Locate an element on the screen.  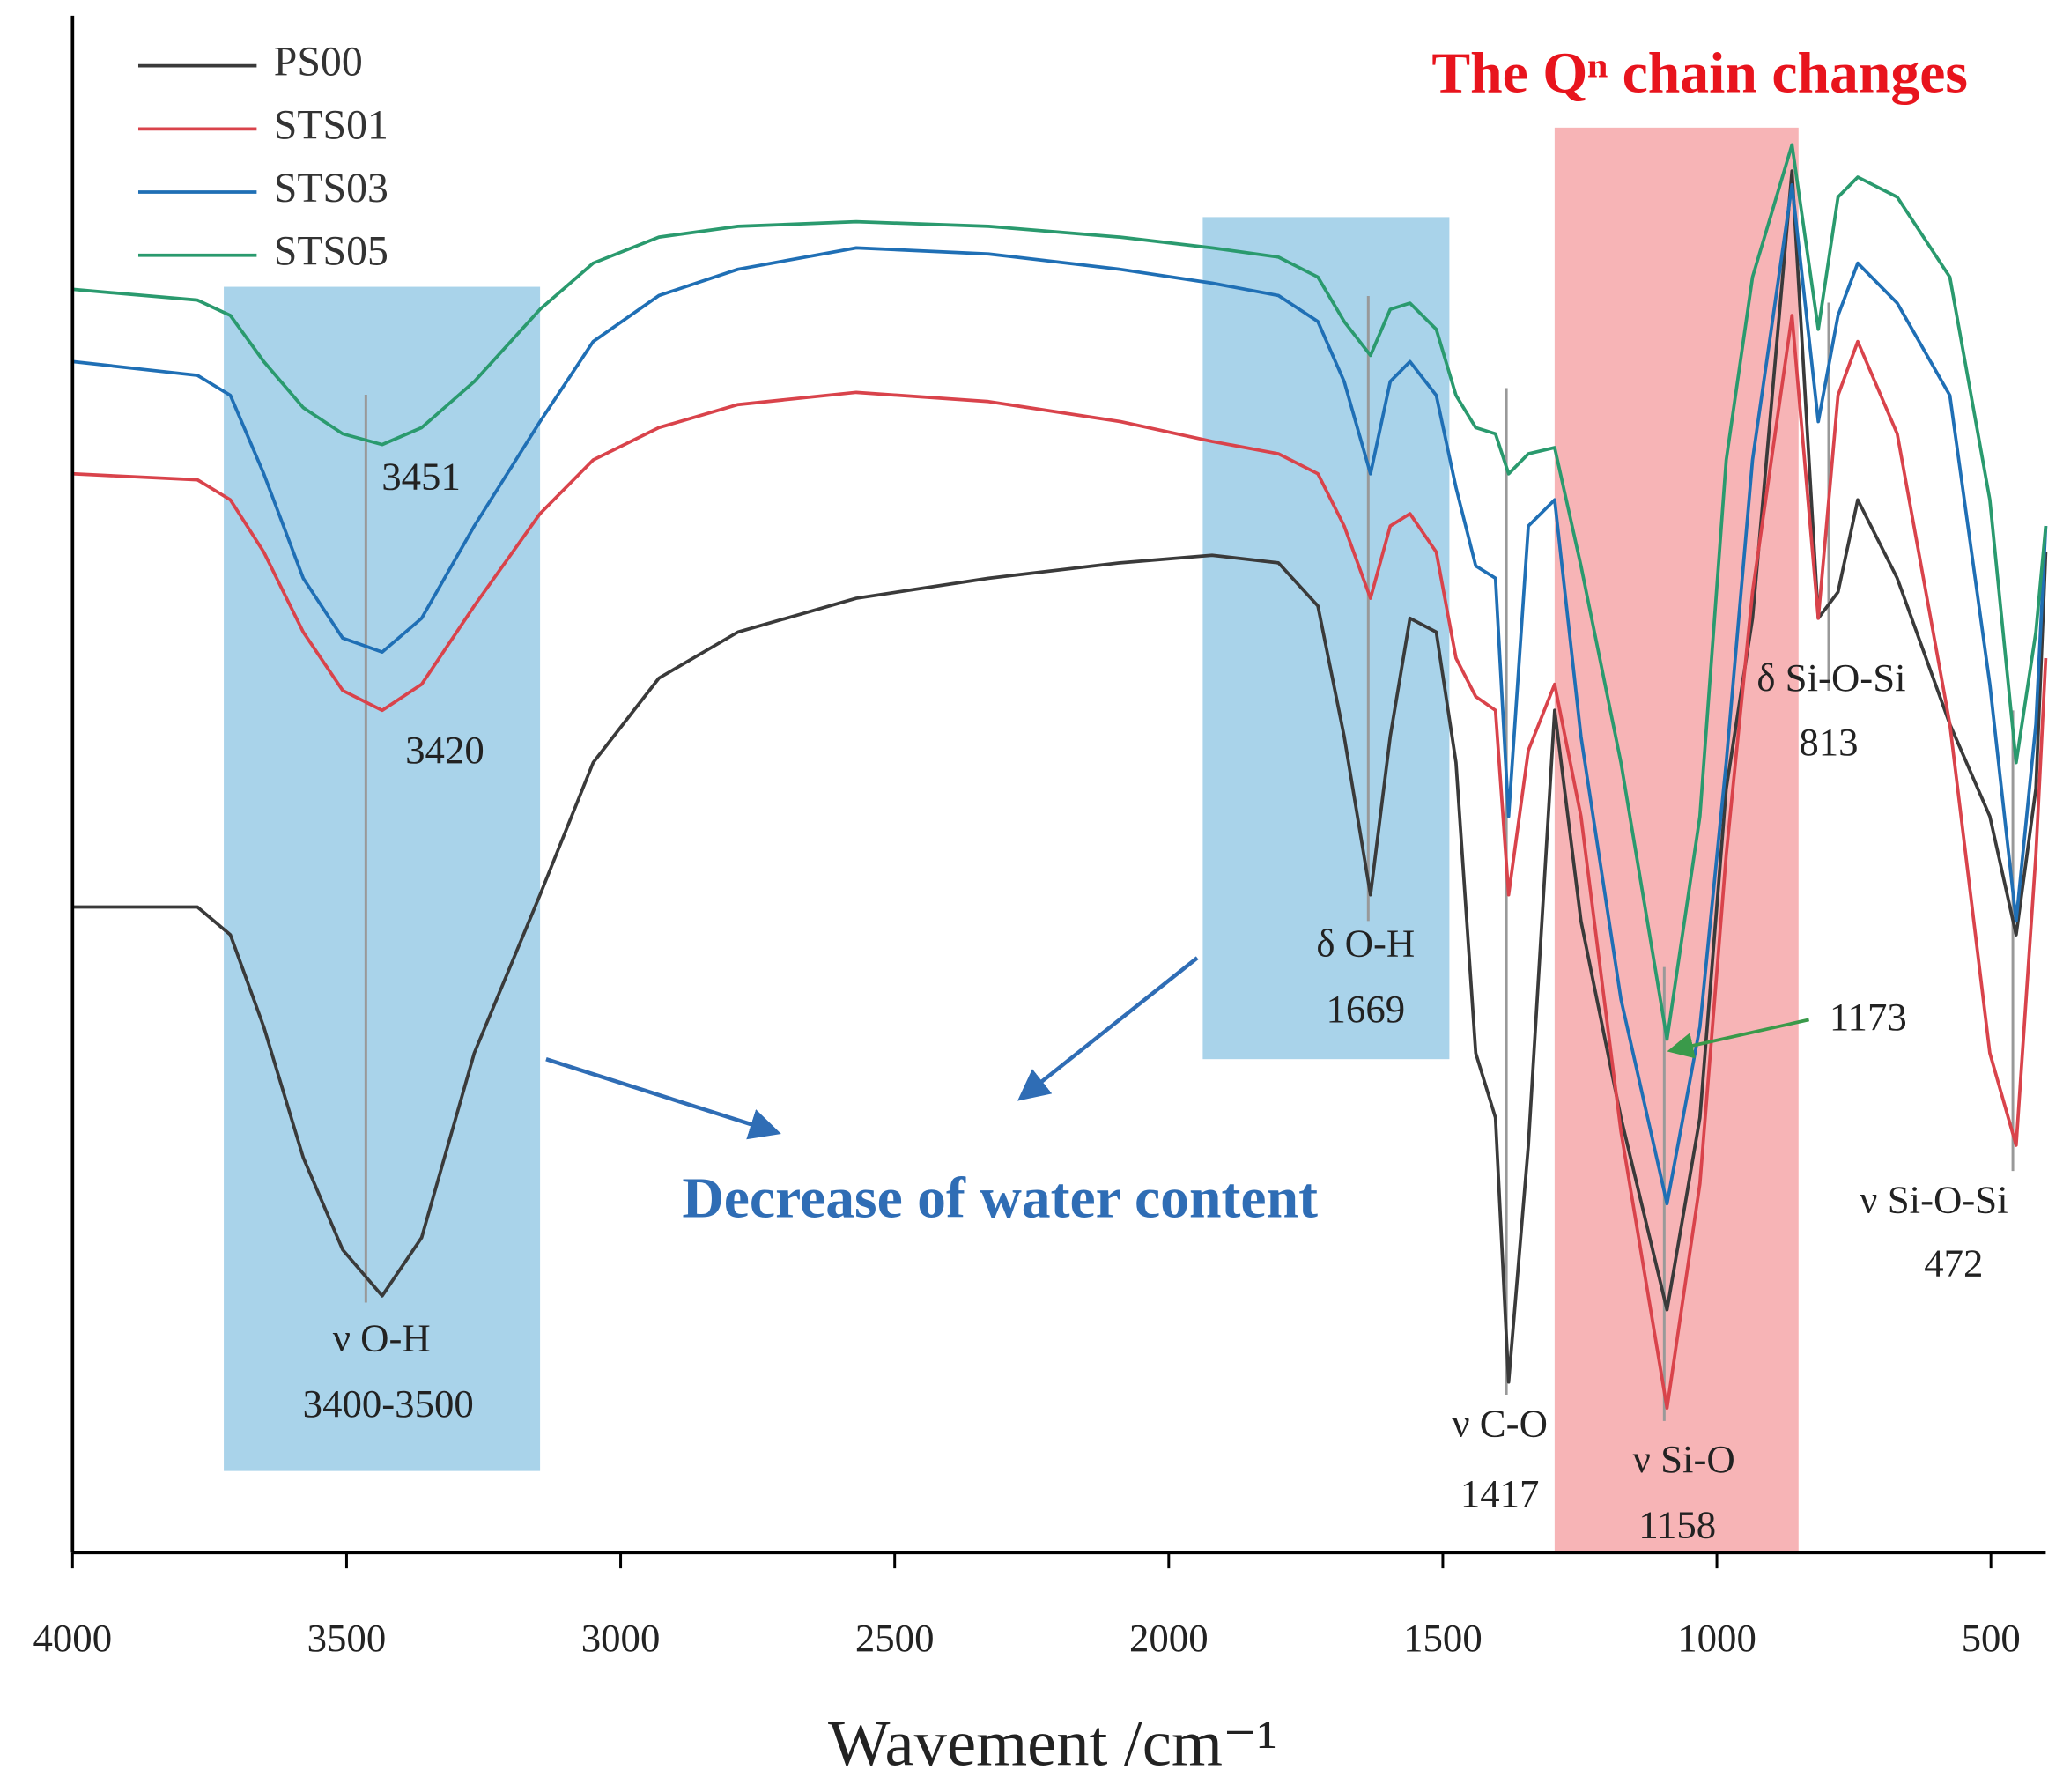
x-tick-label: 2000 is located at coordinates (1169, 1638).